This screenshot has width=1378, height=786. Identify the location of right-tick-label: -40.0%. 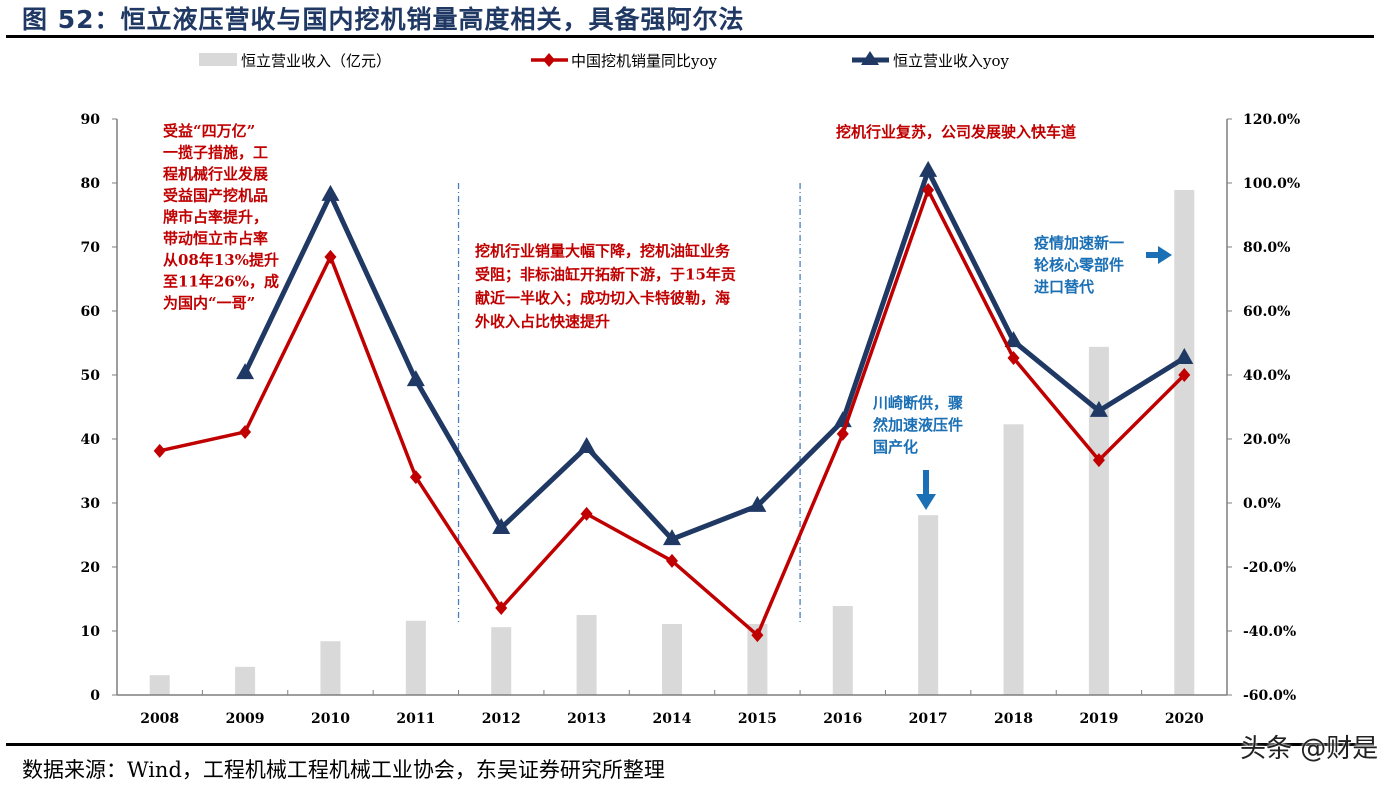
(1269, 632).